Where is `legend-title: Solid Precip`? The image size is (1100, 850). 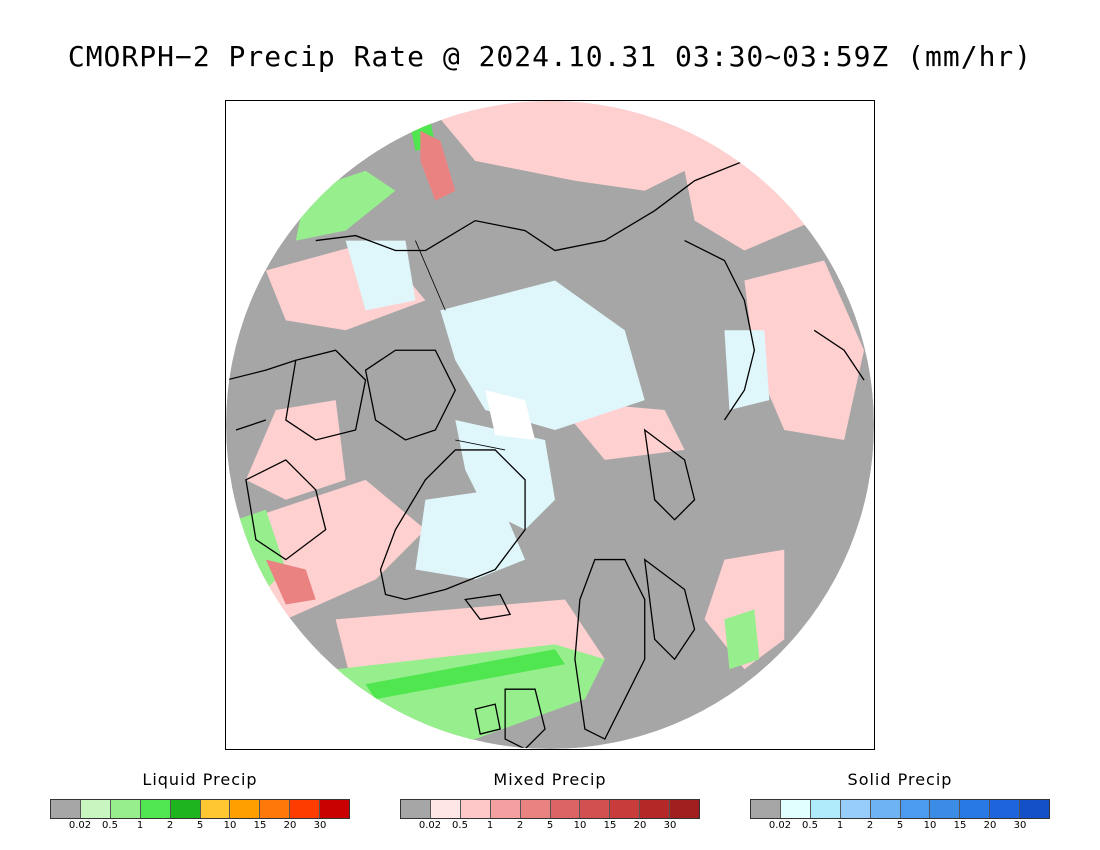
legend-title: Solid Precip is located at coordinates (900, 779).